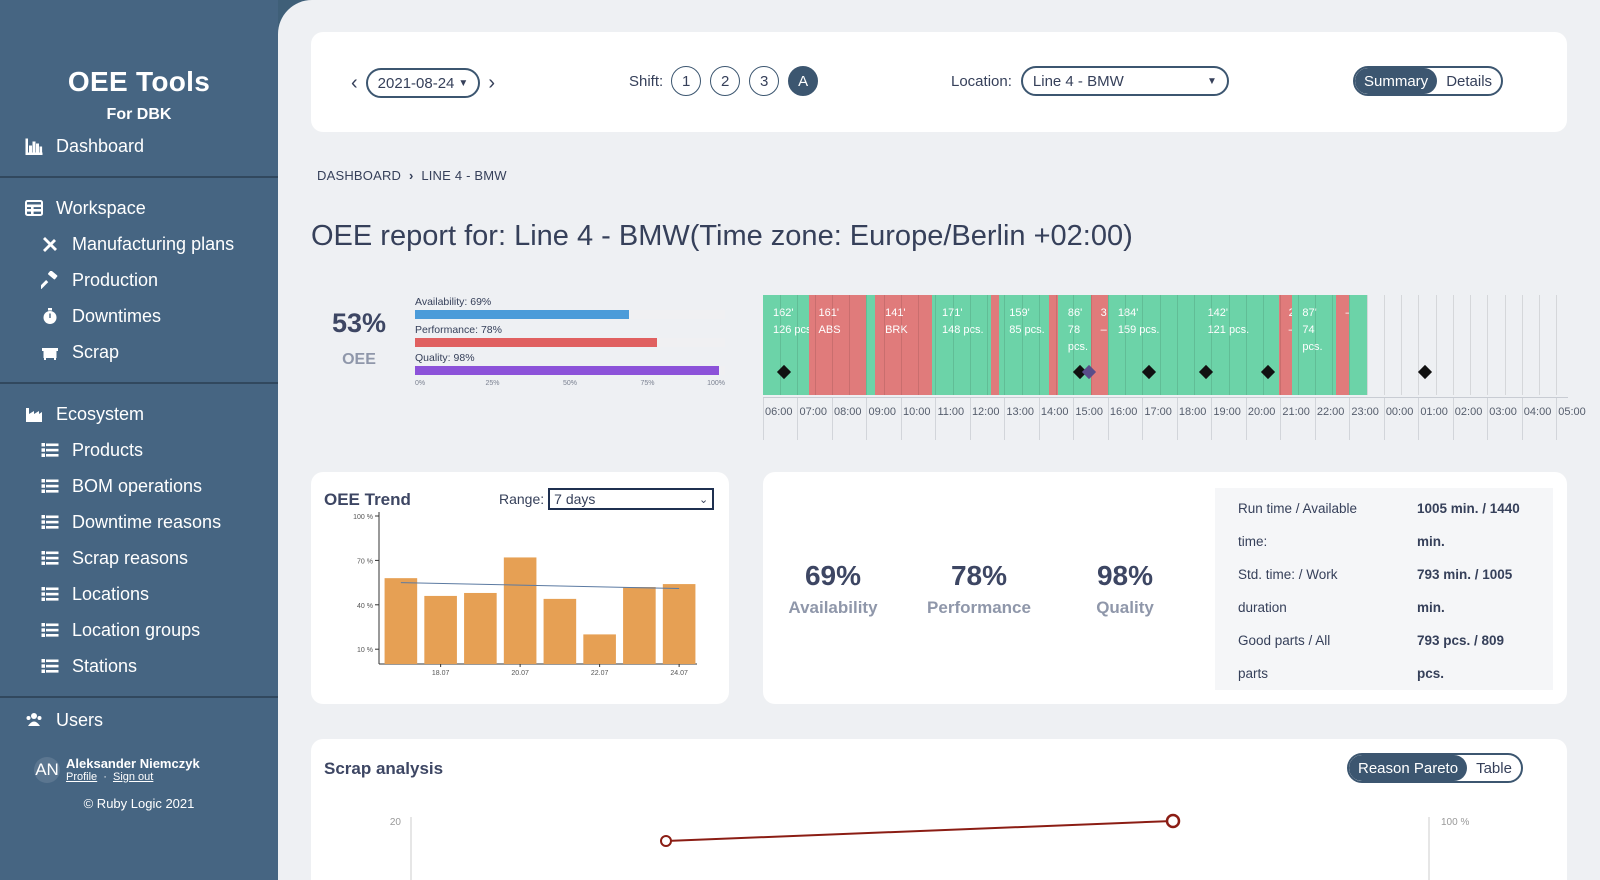  Describe the element at coordinates (1286, 345) in the screenshot. I see `timeline-downtime-segment: 2–` at that location.